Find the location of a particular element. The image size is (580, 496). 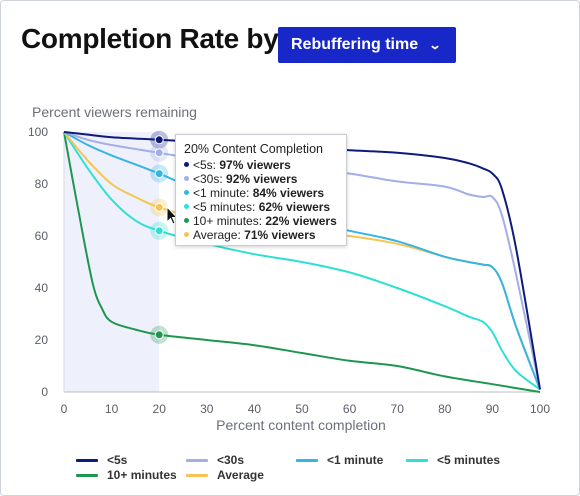

tooltip-series-label: <5s: is located at coordinates (206, 165).